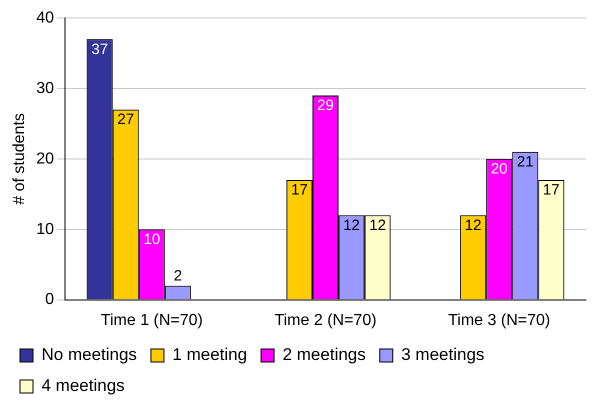  I want to click on y-tick-label: 10, so click(45, 229).